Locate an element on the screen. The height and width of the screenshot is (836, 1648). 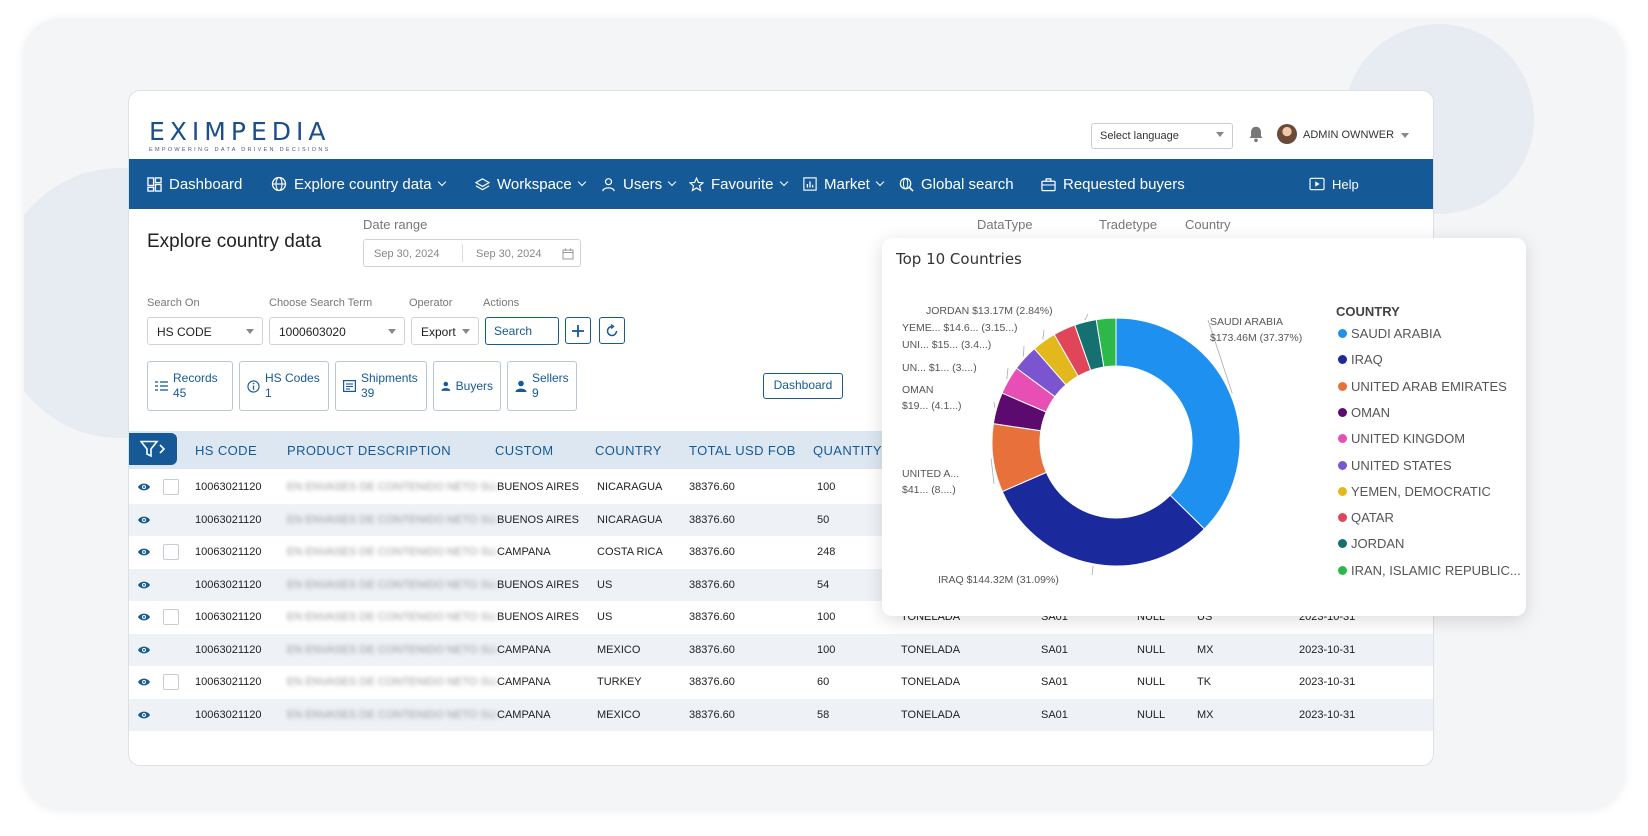
hs-codes-button: HS Codes 1 is located at coordinates (284, 386).